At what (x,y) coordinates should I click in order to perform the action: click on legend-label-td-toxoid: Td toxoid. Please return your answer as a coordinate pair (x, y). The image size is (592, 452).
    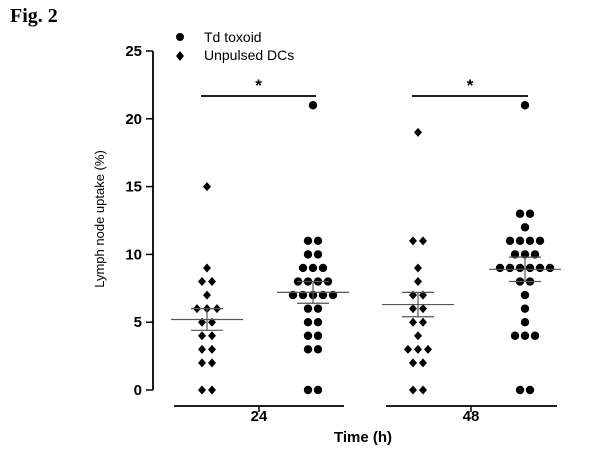
    Looking at the image, I should click on (233, 37).